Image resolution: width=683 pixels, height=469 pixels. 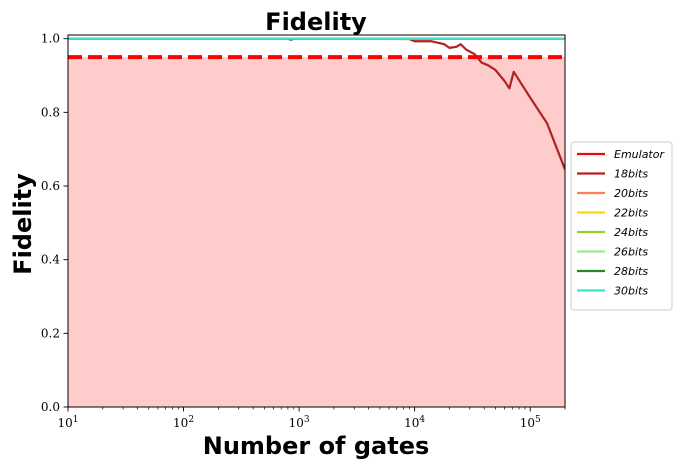 What do you see at coordinates (316, 22) in the screenshot?
I see `chart-title: Fidelity` at bounding box center [316, 22].